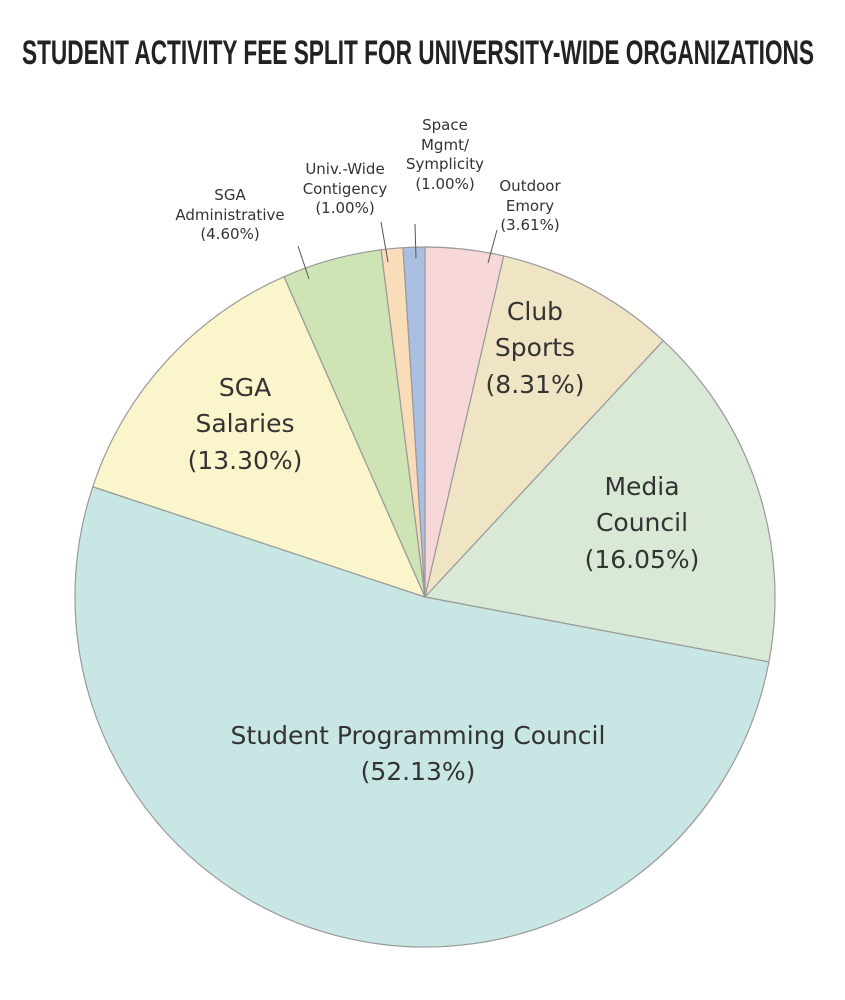 Image resolution: width=845 pixels, height=1000 pixels. I want to click on slice-value-label: (13.30%), so click(245, 460).